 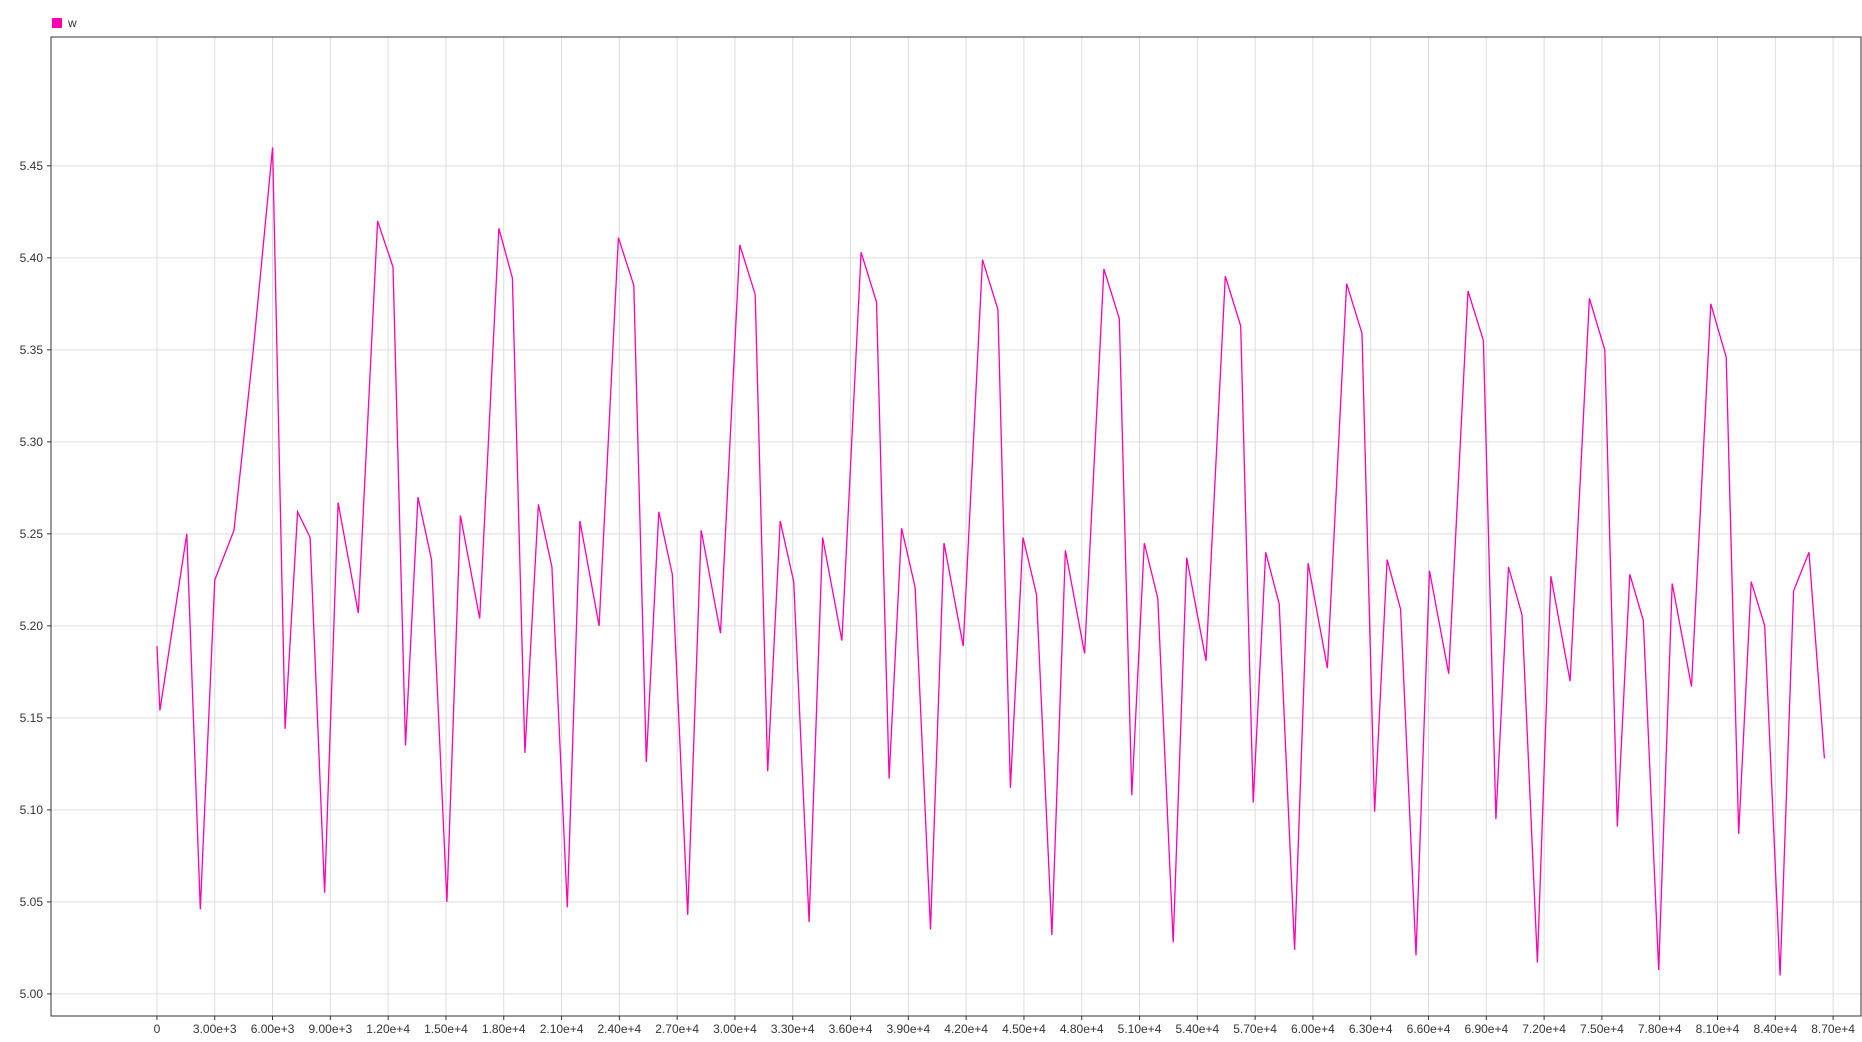 What do you see at coordinates (1371, 1029) in the screenshot?
I see `x-tick-label: 6.30e+4` at bounding box center [1371, 1029].